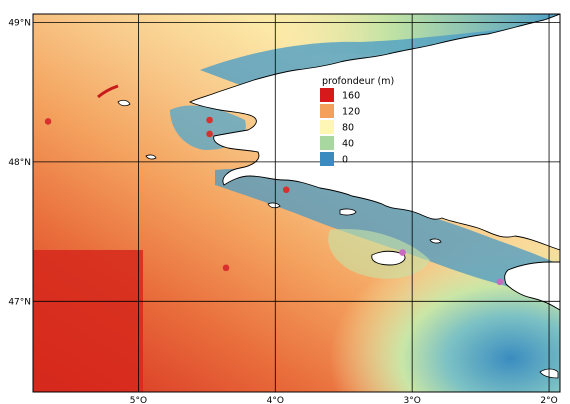 The height and width of the screenshot is (404, 570). I want to click on legend-label: 0, so click(345, 160).